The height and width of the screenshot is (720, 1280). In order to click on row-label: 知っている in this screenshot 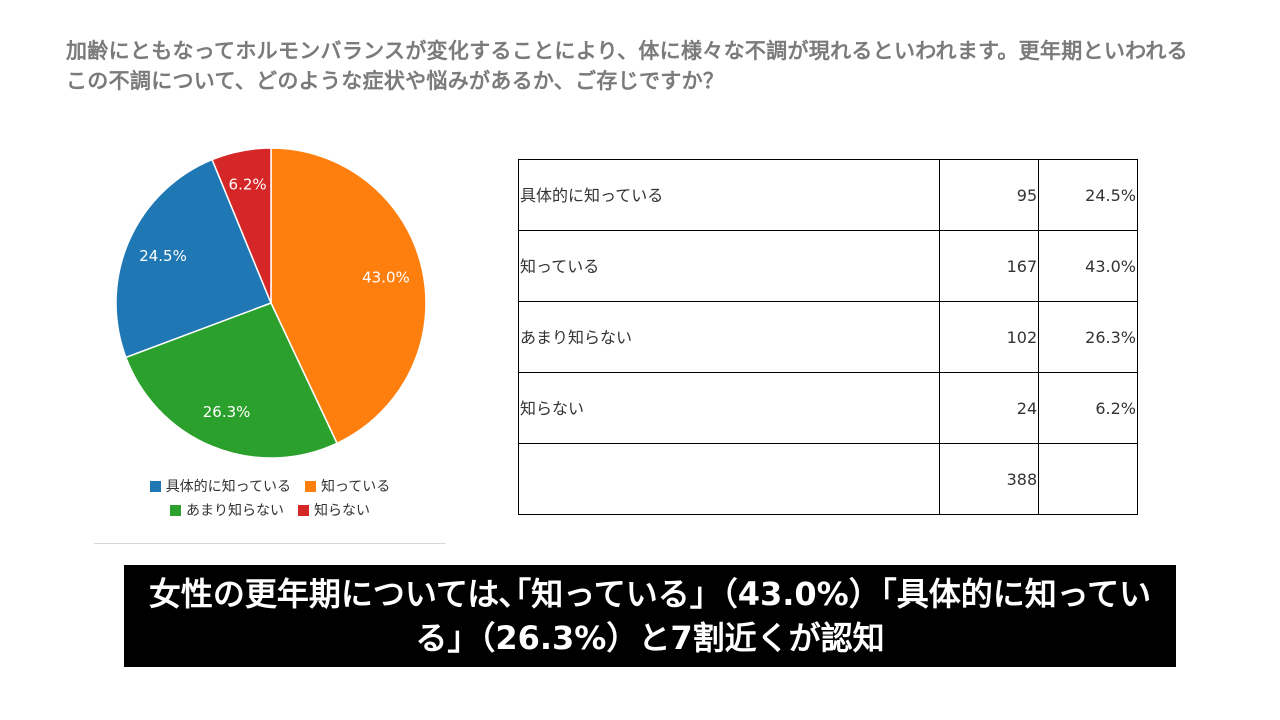, I will do `click(729, 266)`.